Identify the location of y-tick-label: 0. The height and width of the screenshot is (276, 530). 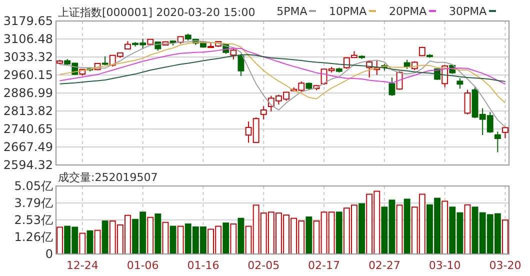
(49, 254).